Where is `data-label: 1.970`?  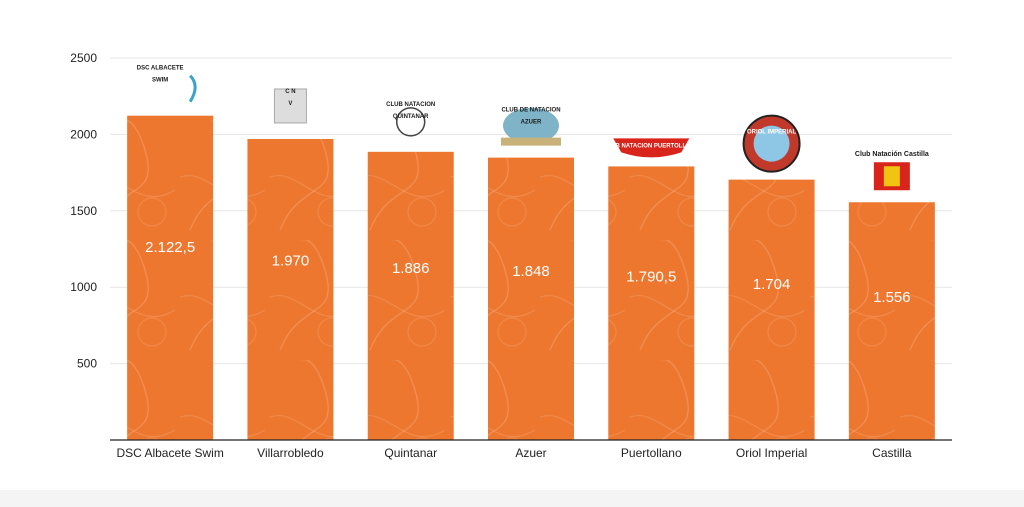
data-label: 1.970 is located at coordinates (291, 260).